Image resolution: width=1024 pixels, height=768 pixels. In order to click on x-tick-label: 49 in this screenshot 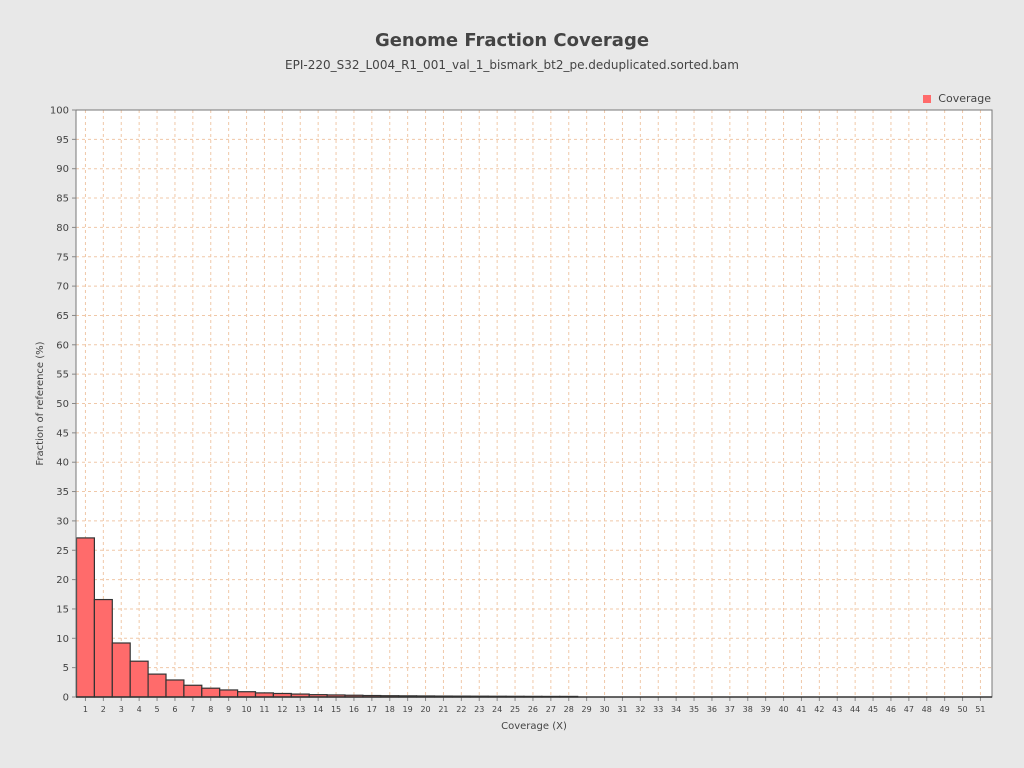, I will do `click(945, 709)`.